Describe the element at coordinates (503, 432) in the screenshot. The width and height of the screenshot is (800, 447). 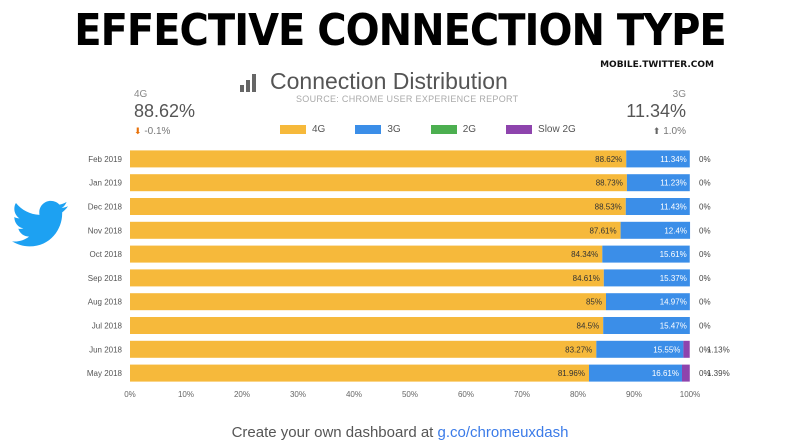
I see `dashboard-link: g.co/chromeuxdash` at that location.